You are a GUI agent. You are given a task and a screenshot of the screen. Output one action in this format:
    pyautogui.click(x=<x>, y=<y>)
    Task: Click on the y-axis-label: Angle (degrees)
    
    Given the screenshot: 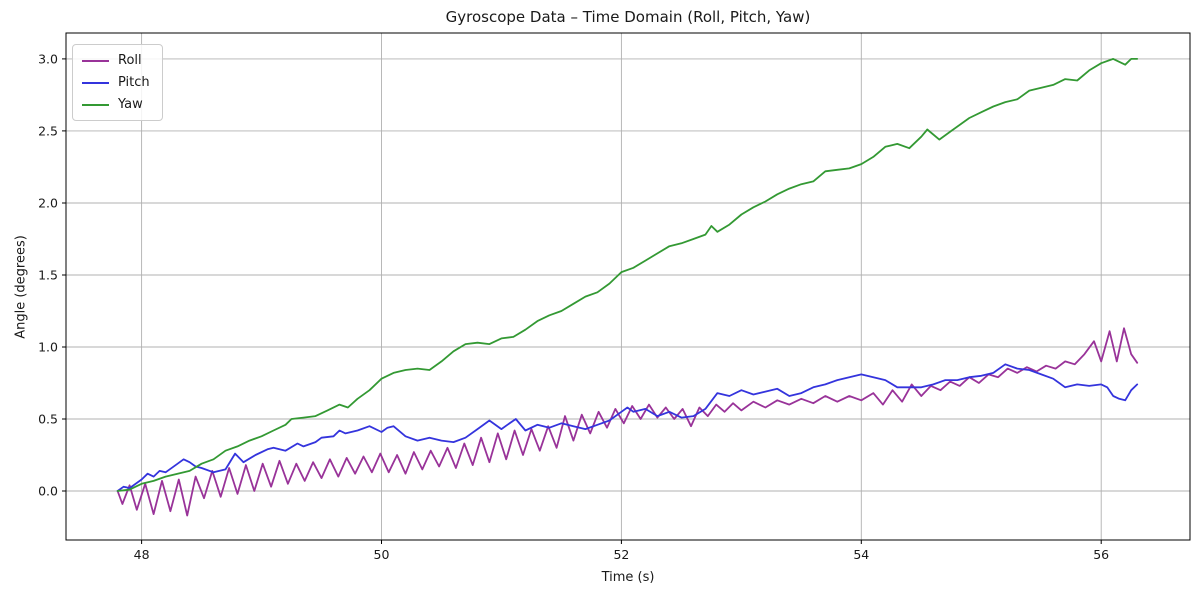 What is the action you would take?
    pyautogui.click(x=21, y=287)
    